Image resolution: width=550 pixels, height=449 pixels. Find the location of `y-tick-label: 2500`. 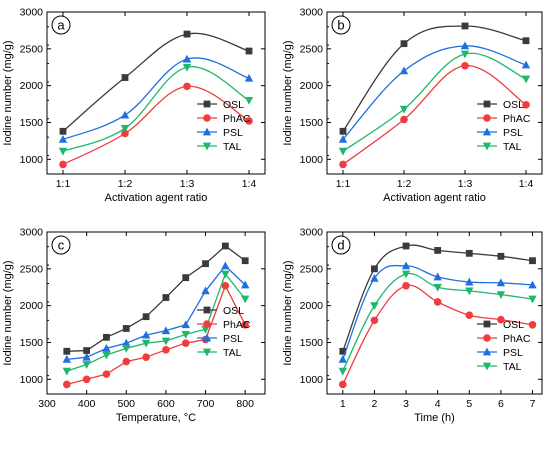

y-tick-label: 2500 is located at coordinates (32, 269).